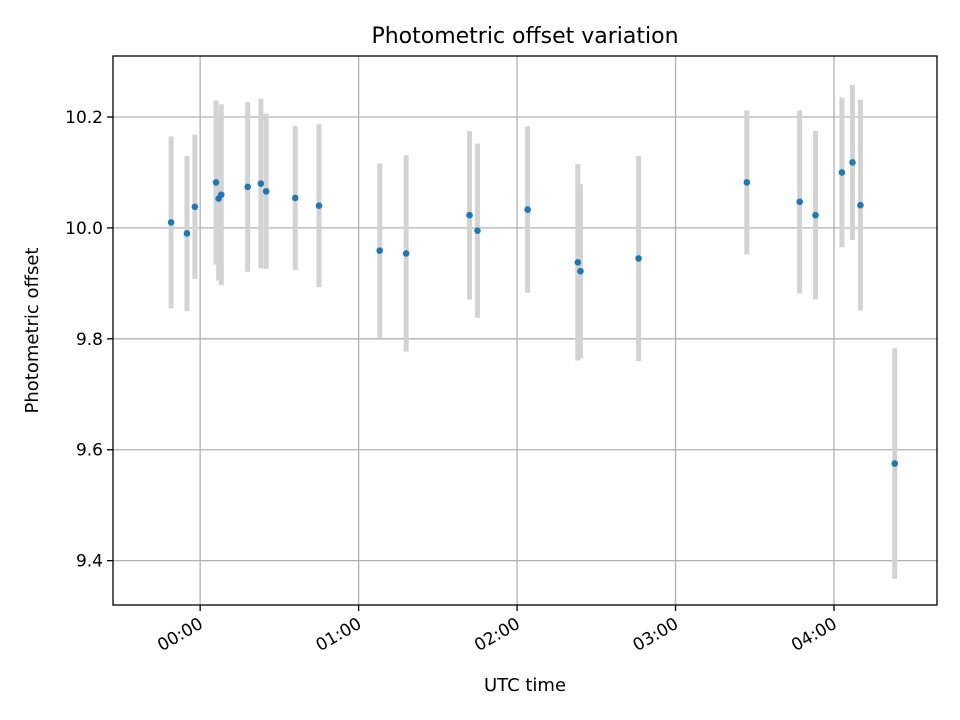 The image size is (960, 720). Describe the element at coordinates (525, 685) in the screenshot. I see `x-axis-label: UTC time` at that location.